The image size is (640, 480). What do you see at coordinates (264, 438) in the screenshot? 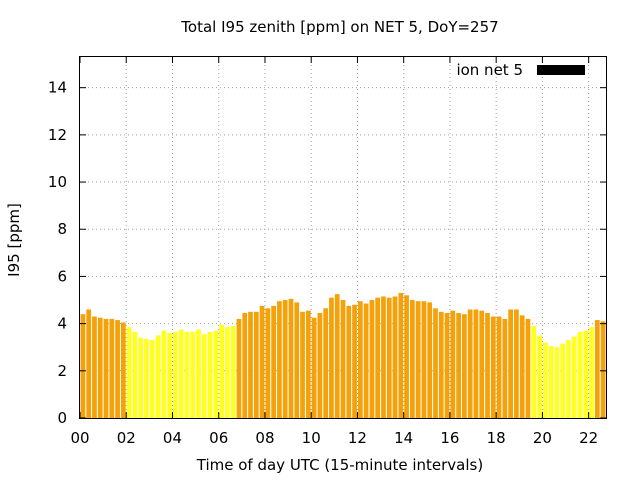
I see `x-tick-label: 08` at bounding box center [264, 438].